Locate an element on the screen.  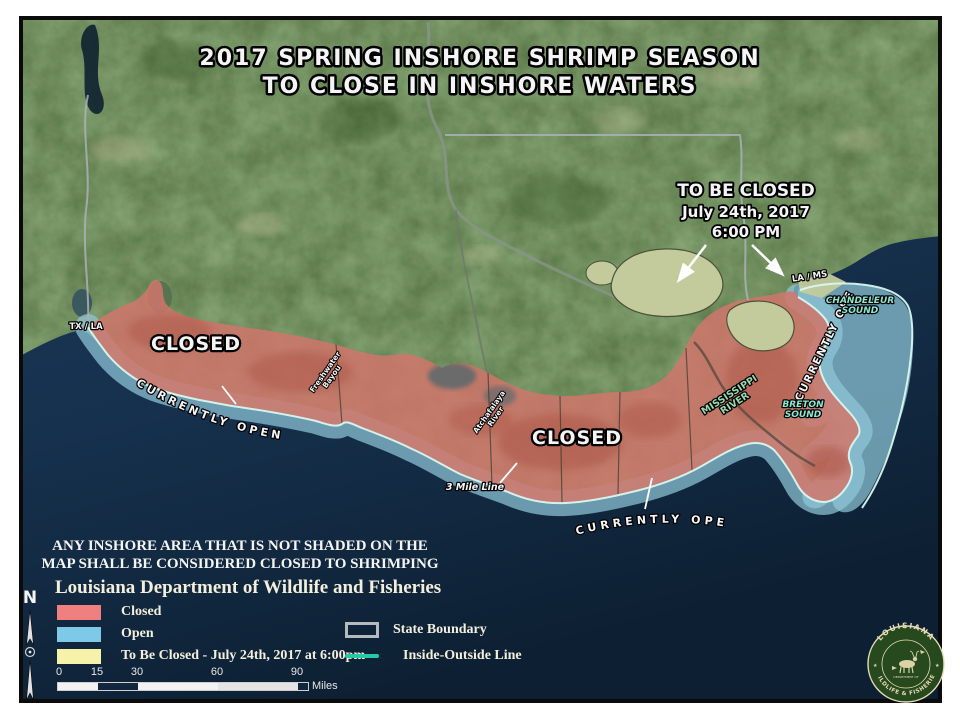
label-to-be-closed-date: July 24th, 2017 is located at coordinates (745, 212).